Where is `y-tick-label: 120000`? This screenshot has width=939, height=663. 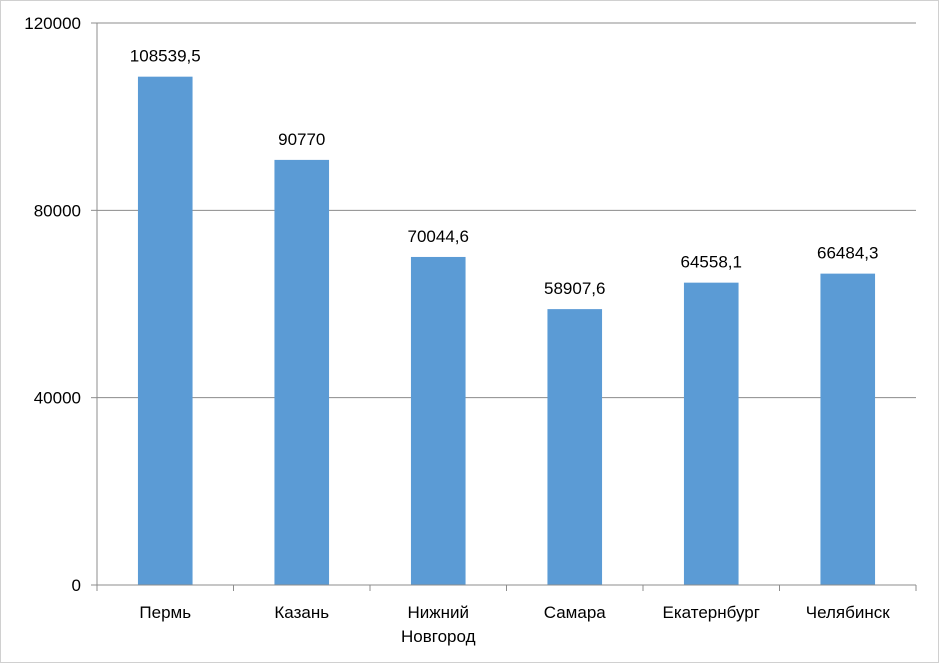 y-tick-label: 120000 is located at coordinates (52, 23).